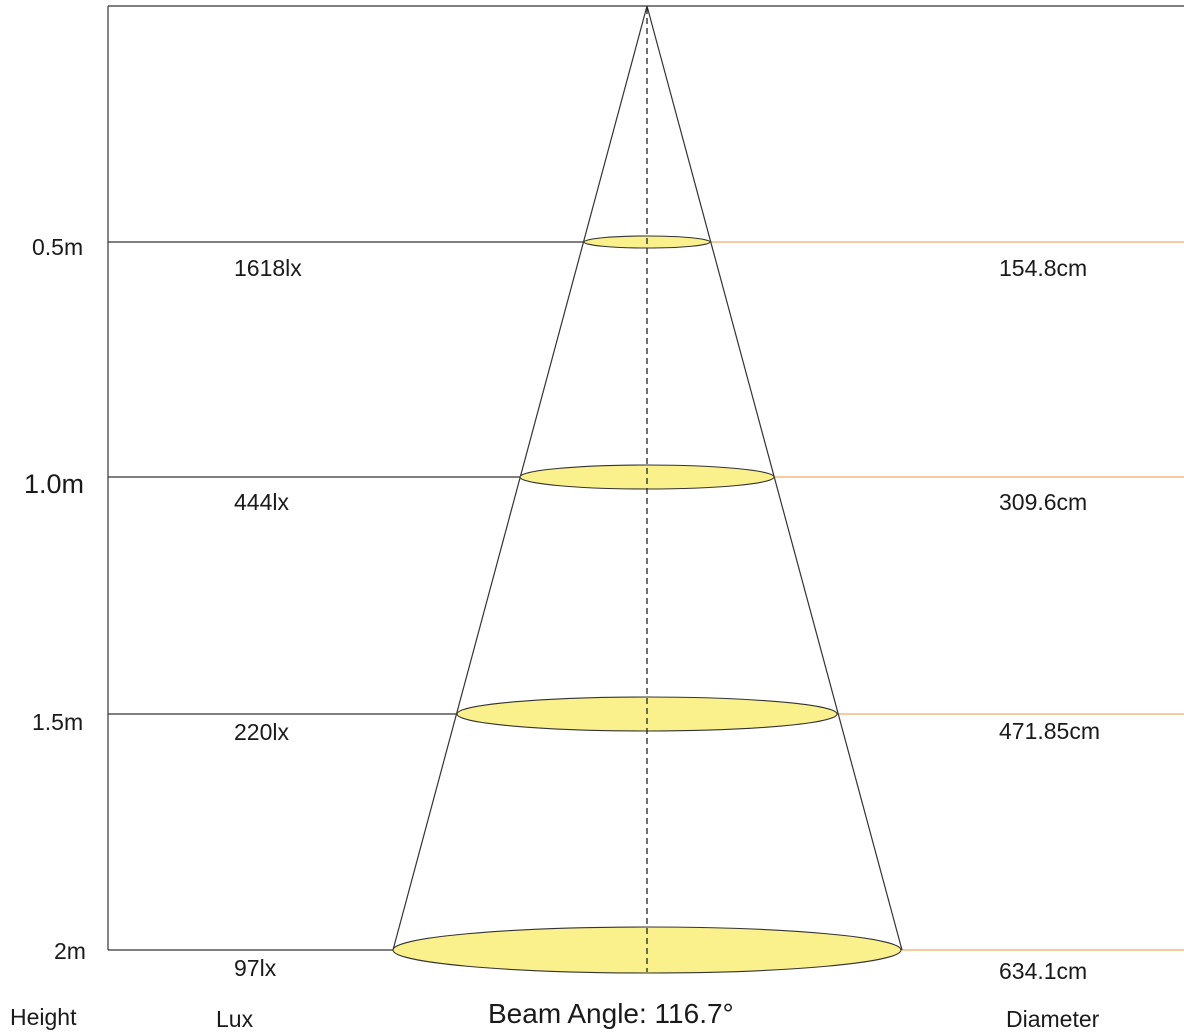 This screenshot has width=1184, height=1036. Describe the element at coordinates (54, 484) in the screenshot. I see `height-label-1.0m: 1.0m` at that location.